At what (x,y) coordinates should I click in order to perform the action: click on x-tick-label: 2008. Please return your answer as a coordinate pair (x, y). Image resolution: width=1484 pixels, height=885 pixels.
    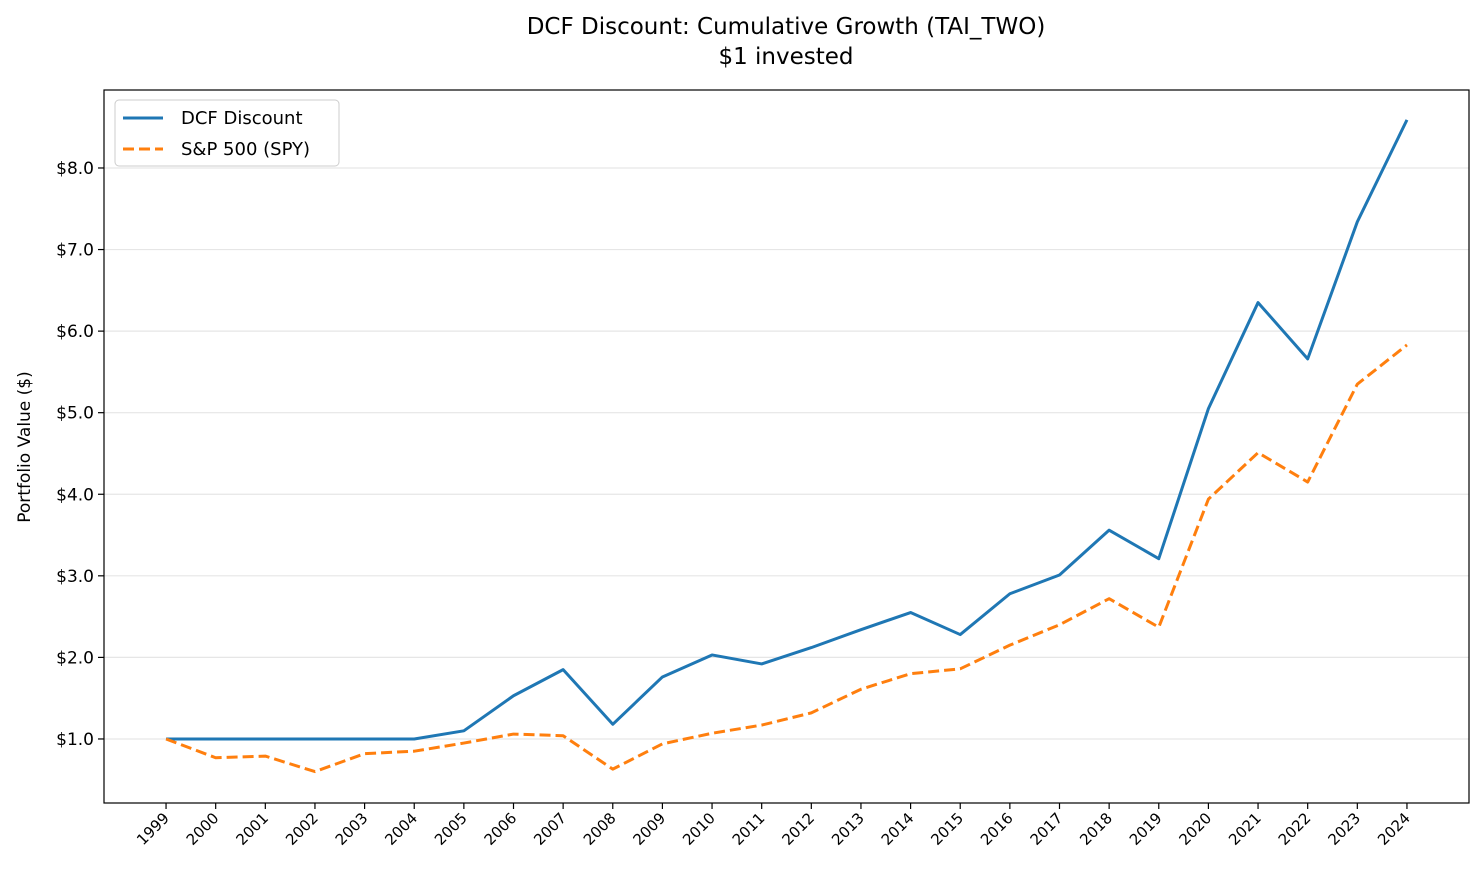
    Looking at the image, I should click on (600, 829).